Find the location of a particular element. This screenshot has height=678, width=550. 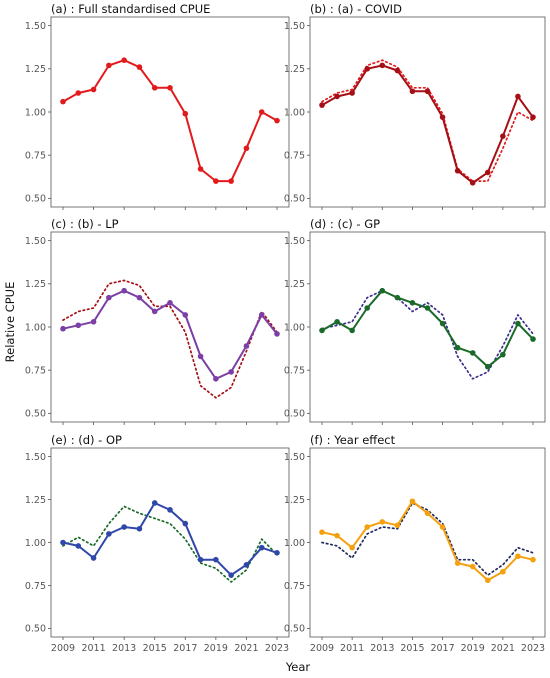

x-tick-label: 2023 is located at coordinates (533, 648).